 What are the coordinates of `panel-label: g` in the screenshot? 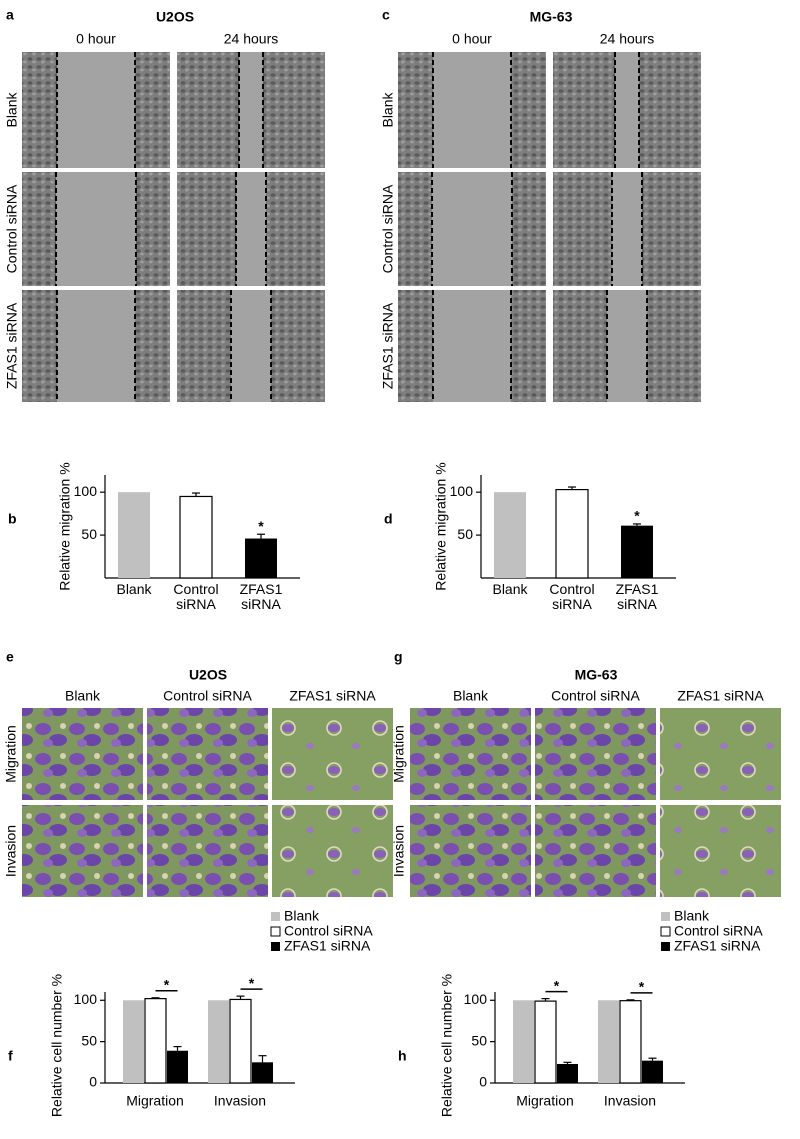 It's located at (398, 657).